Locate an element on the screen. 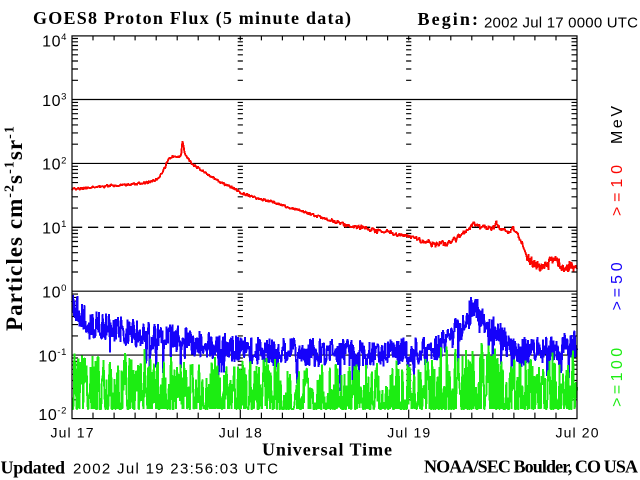 The image size is (640, 480). svg-text: Jul 20 is located at coordinates (577, 433).